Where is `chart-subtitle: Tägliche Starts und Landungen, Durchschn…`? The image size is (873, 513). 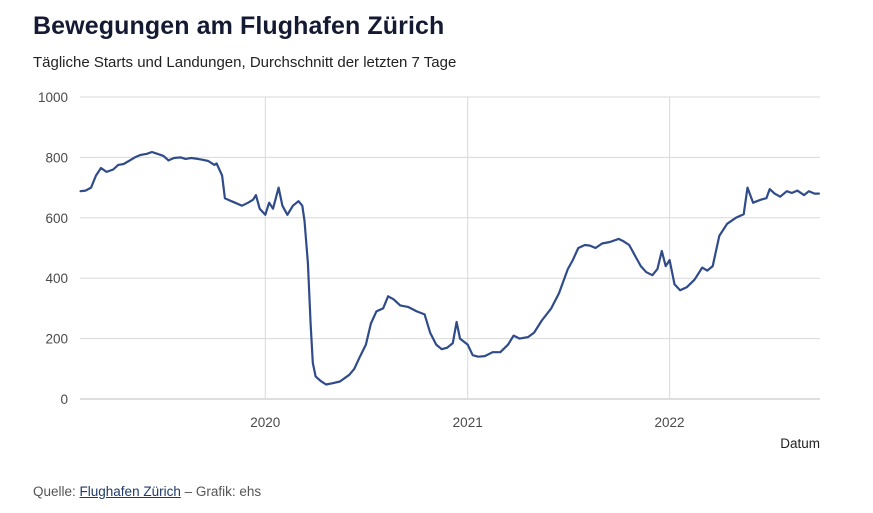
chart-subtitle: Tägliche Starts und Landungen, Durchschn… is located at coordinates (245, 62).